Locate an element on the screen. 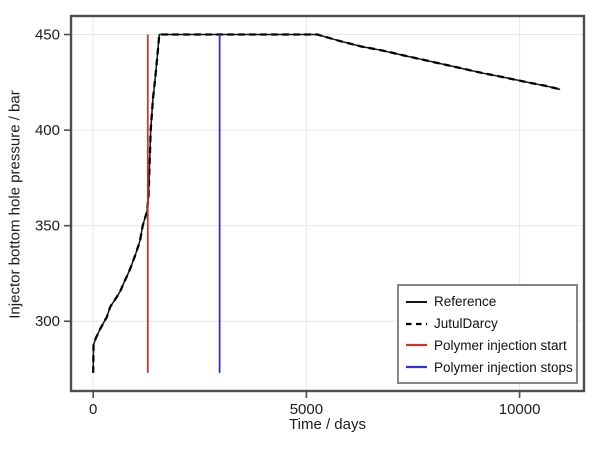 The height and width of the screenshot is (450, 600). legend-item-jutuldarcy: JutulDarcy is located at coordinates (488, 324).